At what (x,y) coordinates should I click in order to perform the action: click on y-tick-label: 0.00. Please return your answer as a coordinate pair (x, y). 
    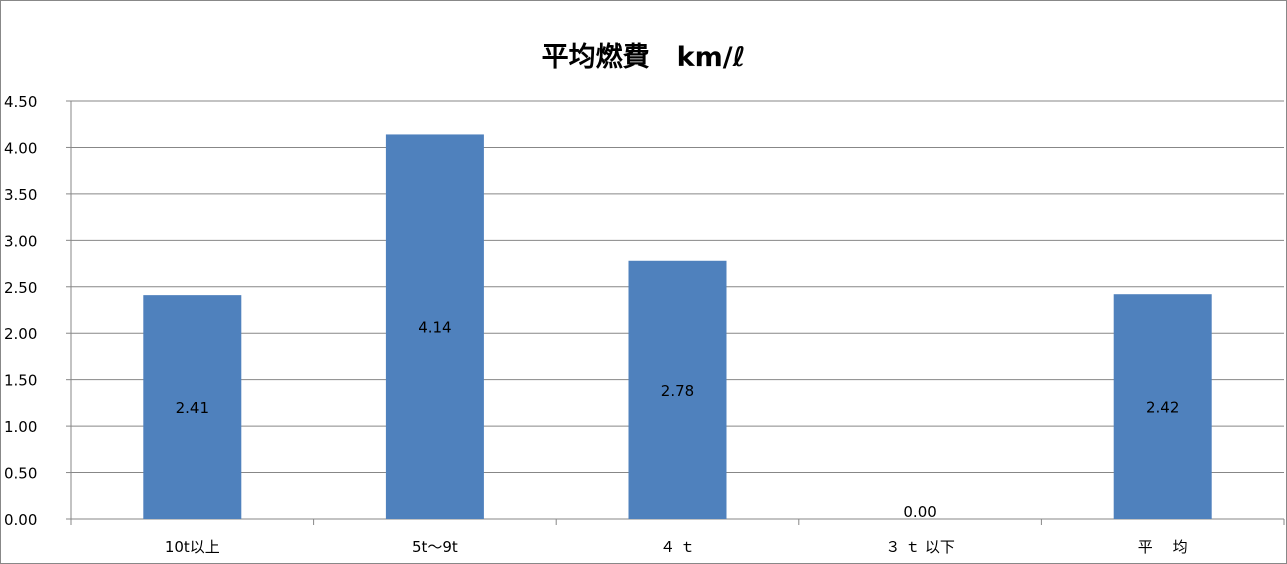
    Looking at the image, I should click on (20, 520).